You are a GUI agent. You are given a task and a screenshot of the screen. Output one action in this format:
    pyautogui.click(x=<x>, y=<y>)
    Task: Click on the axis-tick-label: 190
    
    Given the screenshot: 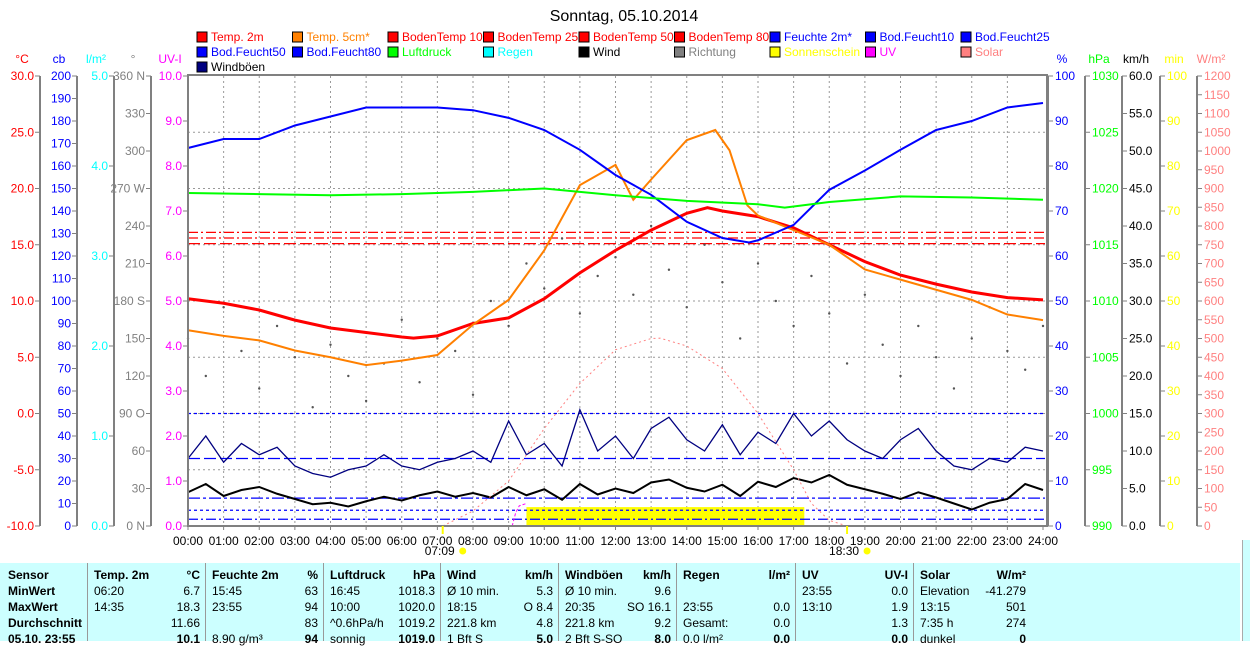 What is the action you would take?
    pyautogui.click(x=61, y=99)
    